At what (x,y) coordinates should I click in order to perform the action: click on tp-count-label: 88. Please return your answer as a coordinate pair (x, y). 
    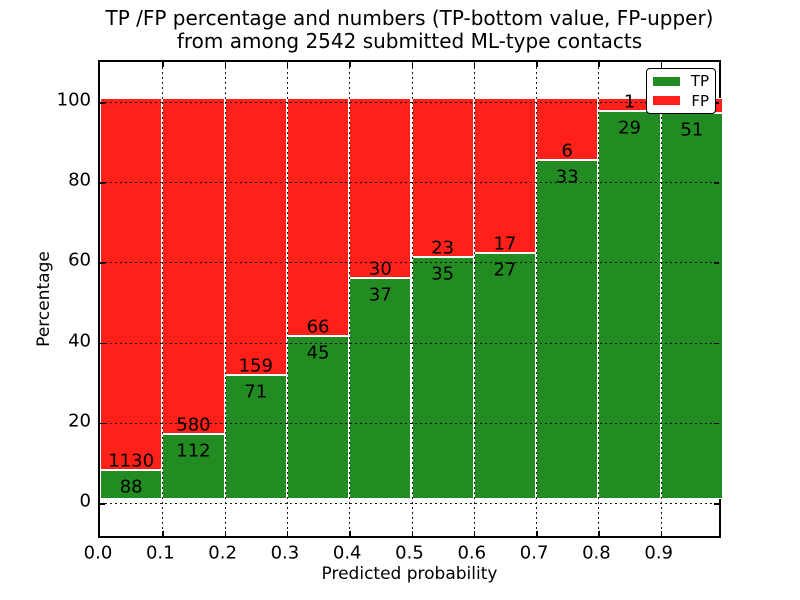
    Looking at the image, I should click on (131, 487).